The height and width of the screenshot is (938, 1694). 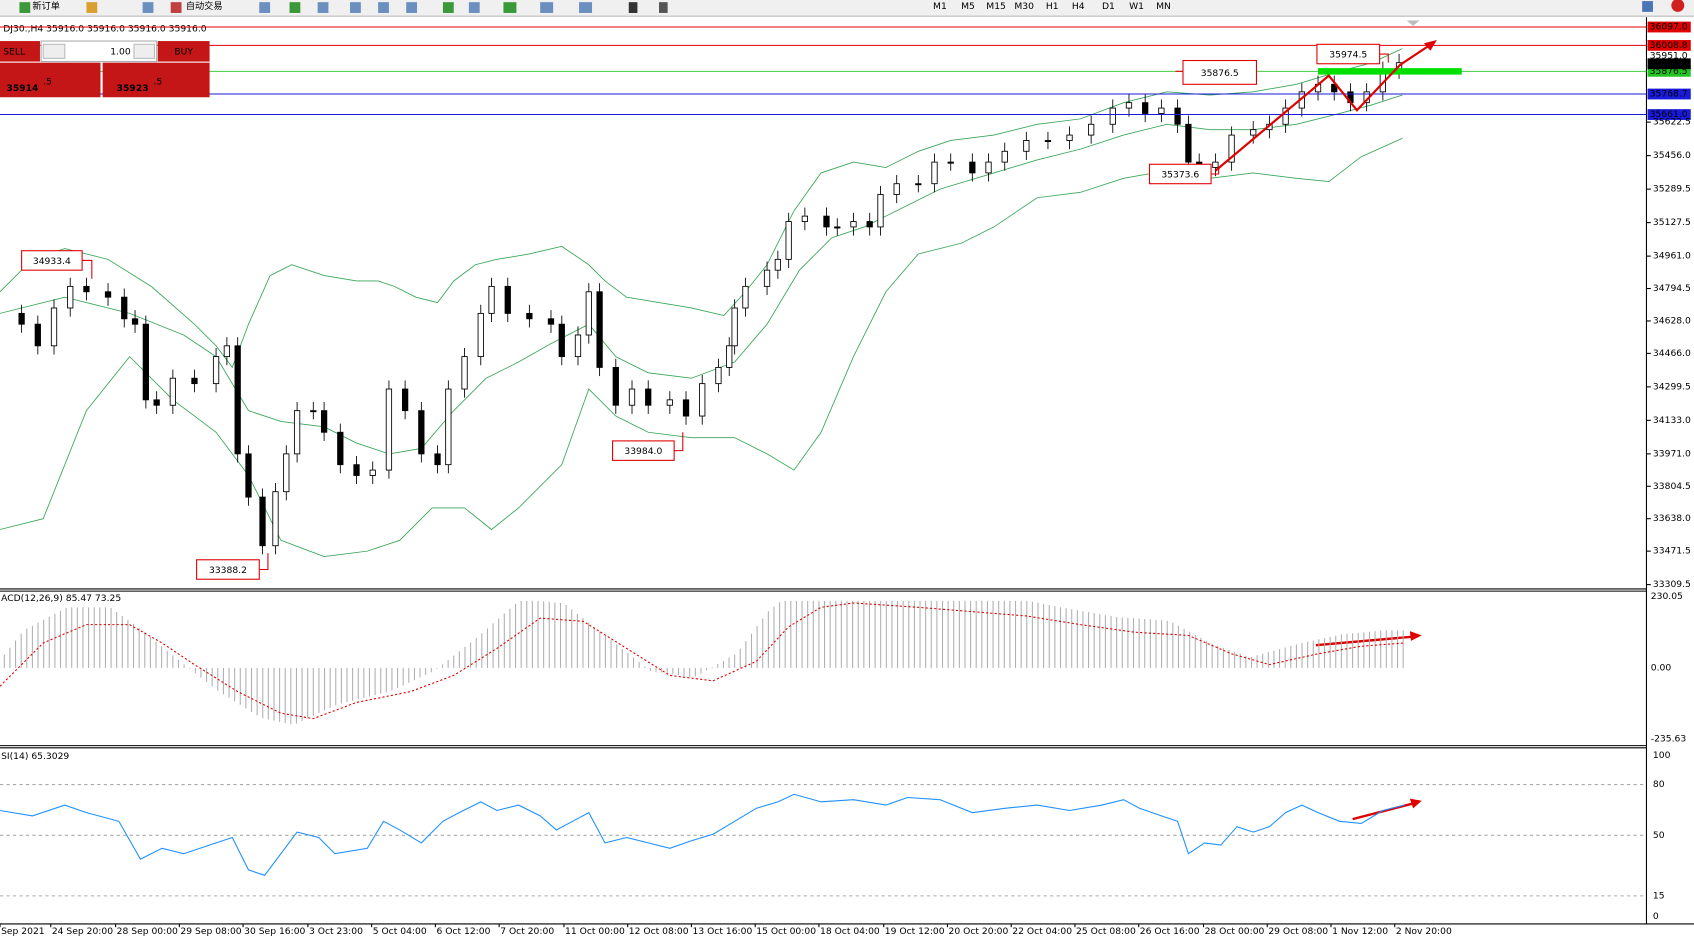 I want to click on buy-button, so click(x=183, y=51).